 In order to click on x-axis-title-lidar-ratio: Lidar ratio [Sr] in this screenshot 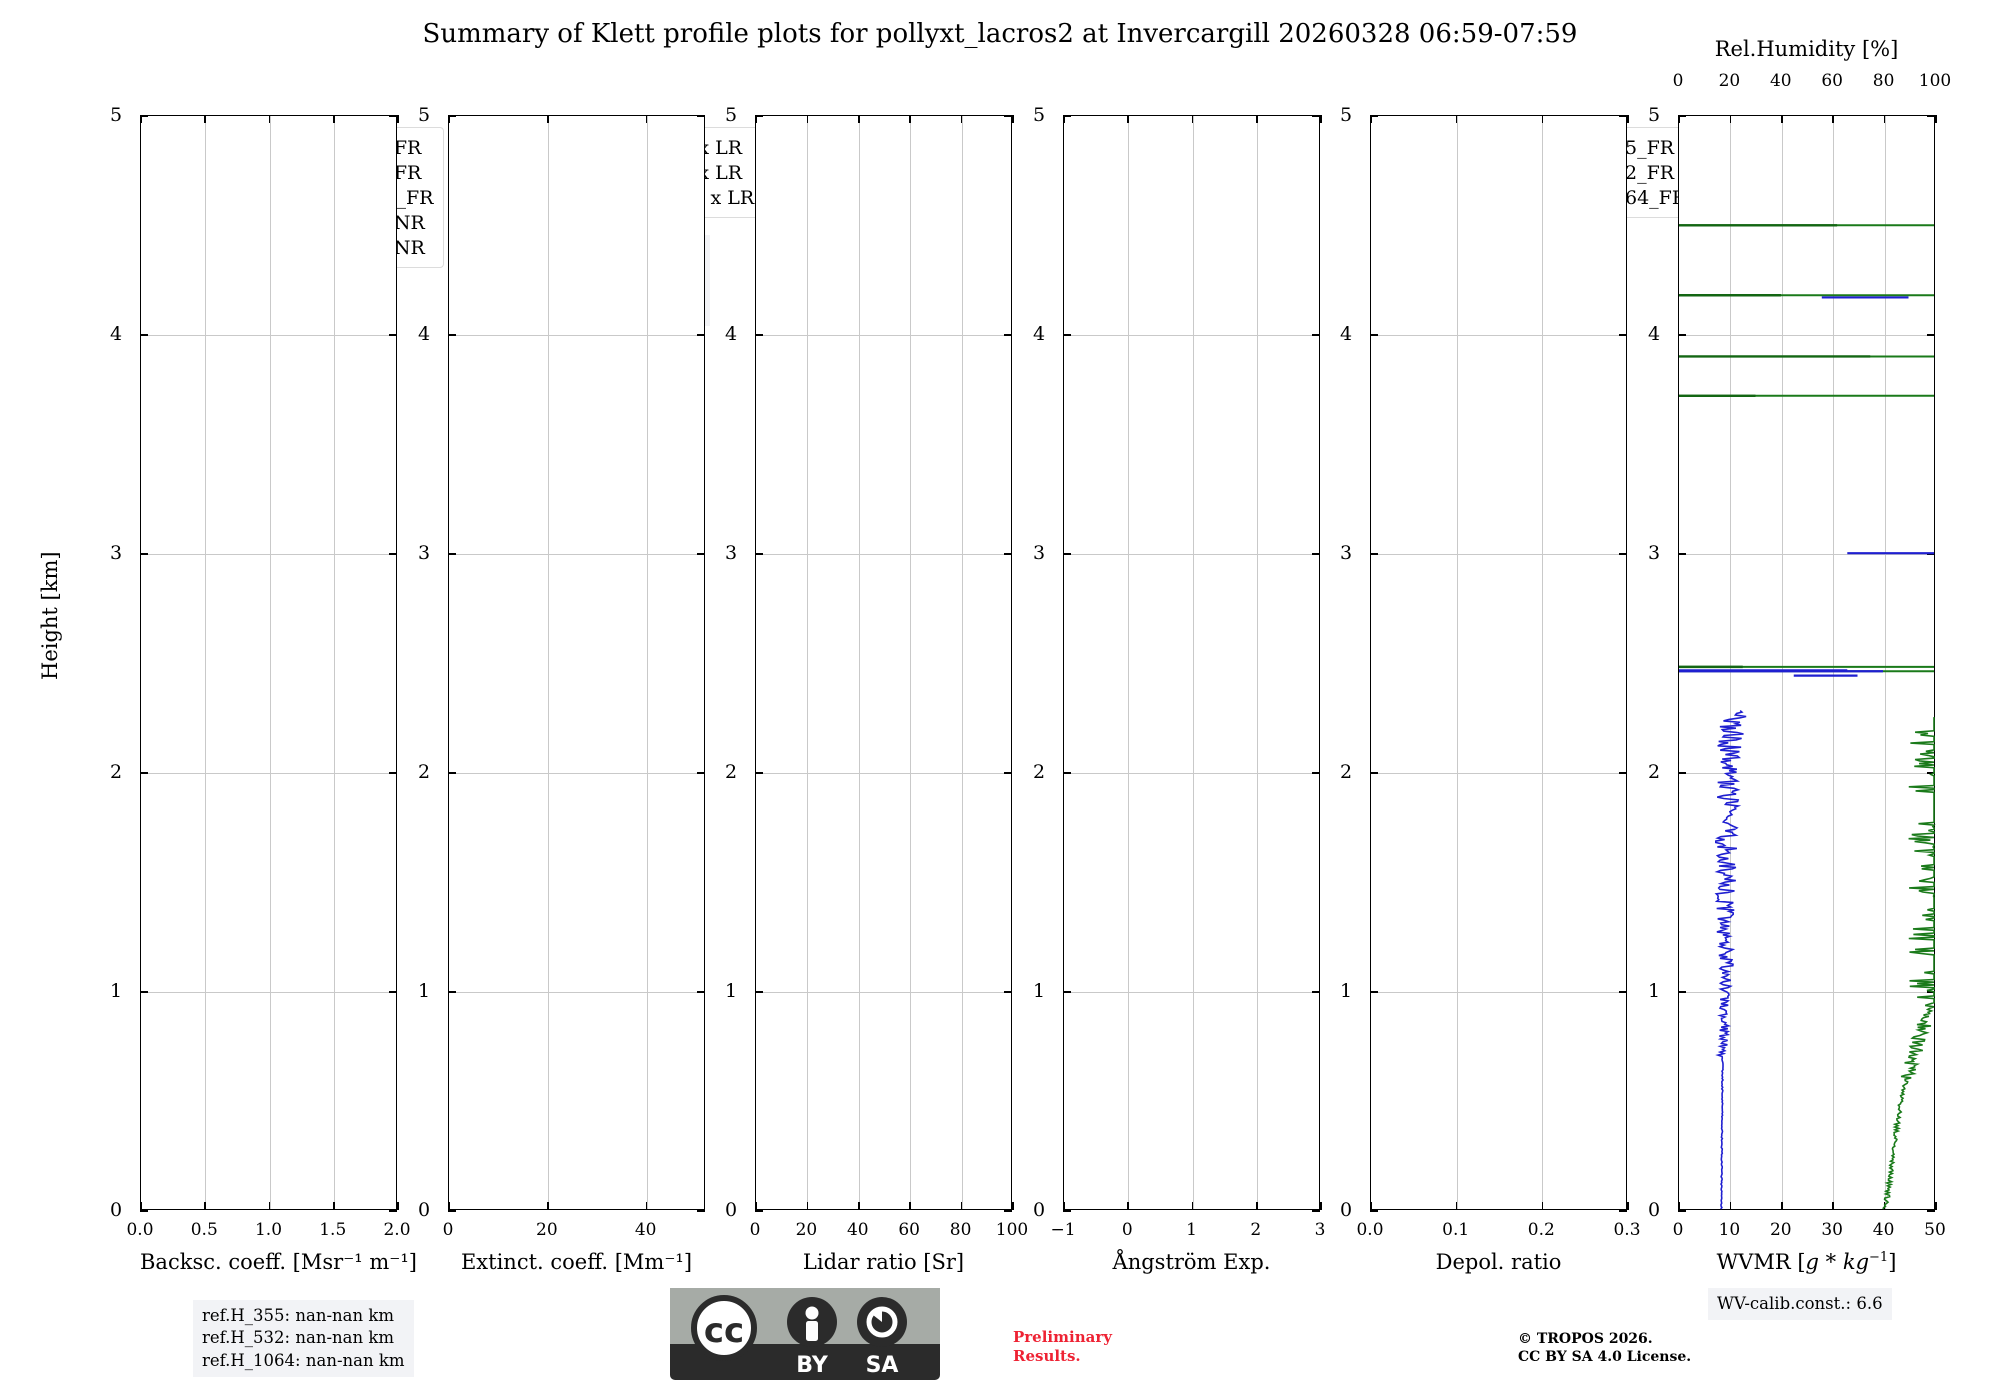, I will do `click(883, 1262)`.